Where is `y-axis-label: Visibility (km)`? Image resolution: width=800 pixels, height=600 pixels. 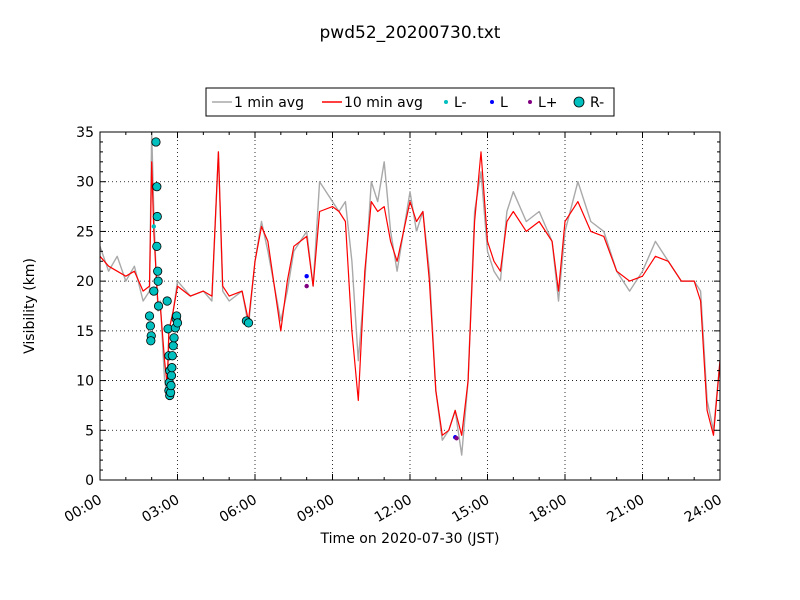
y-axis-label: Visibility (km) is located at coordinates (30, 306).